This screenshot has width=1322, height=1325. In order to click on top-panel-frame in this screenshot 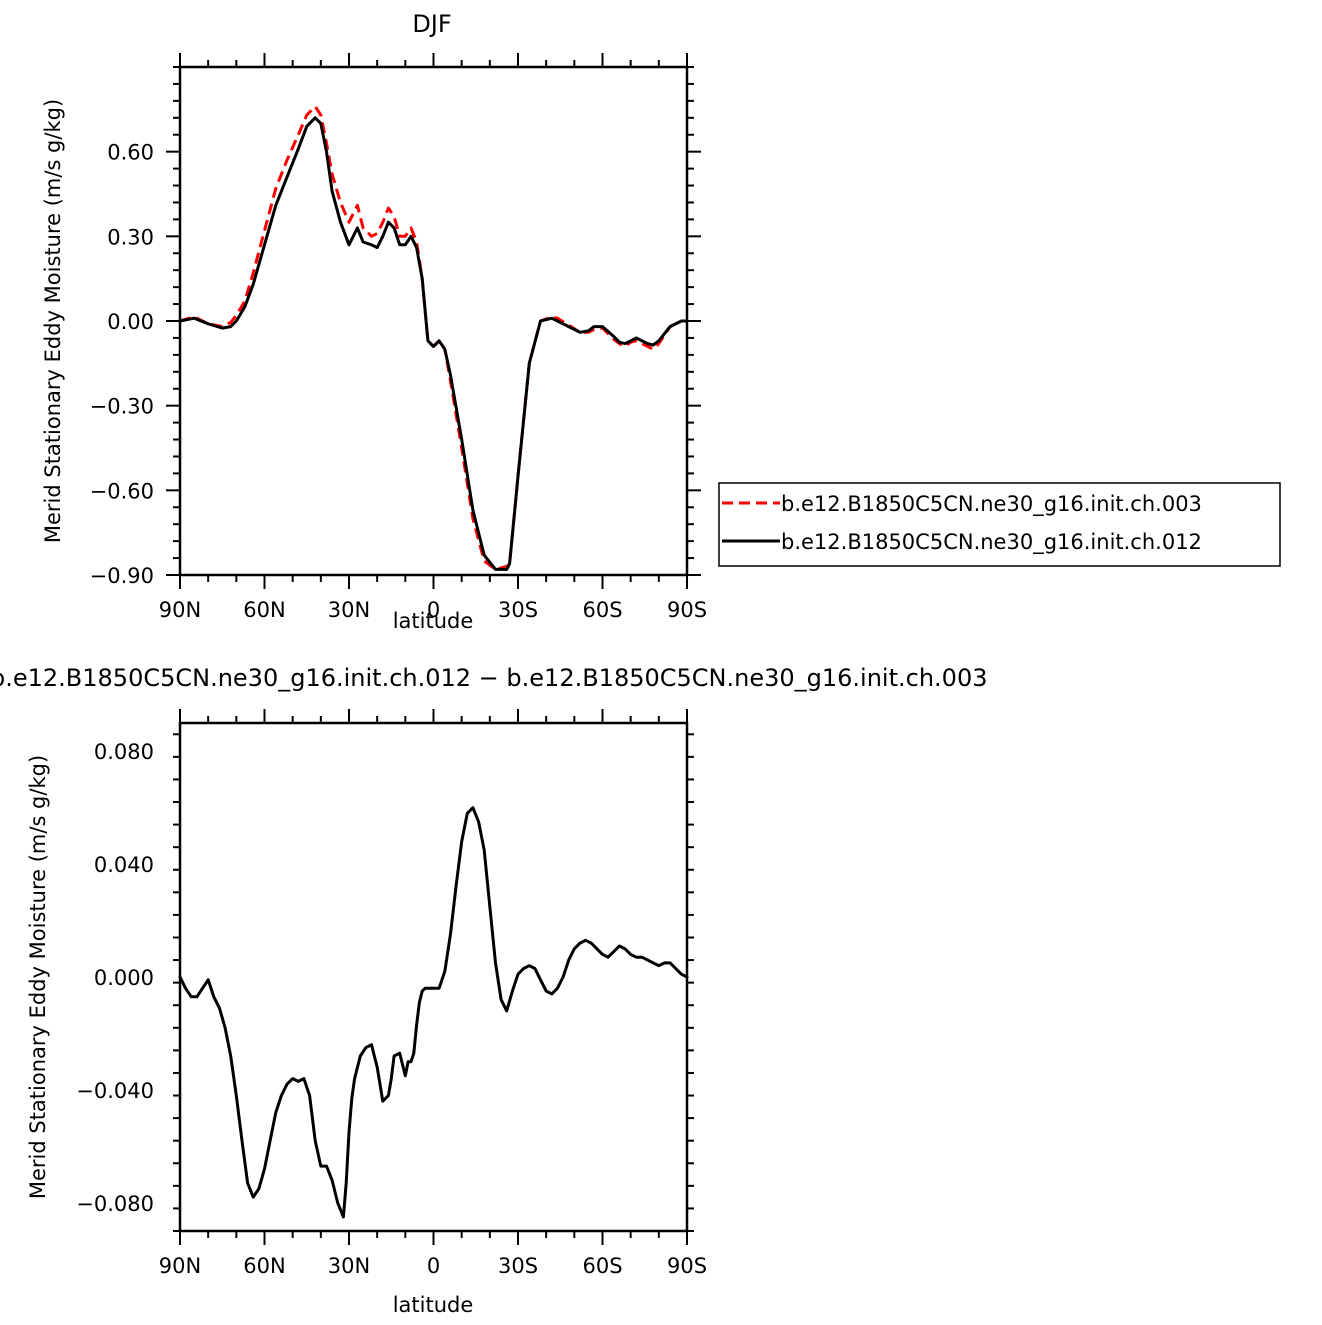, I will do `click(433, 321)`.